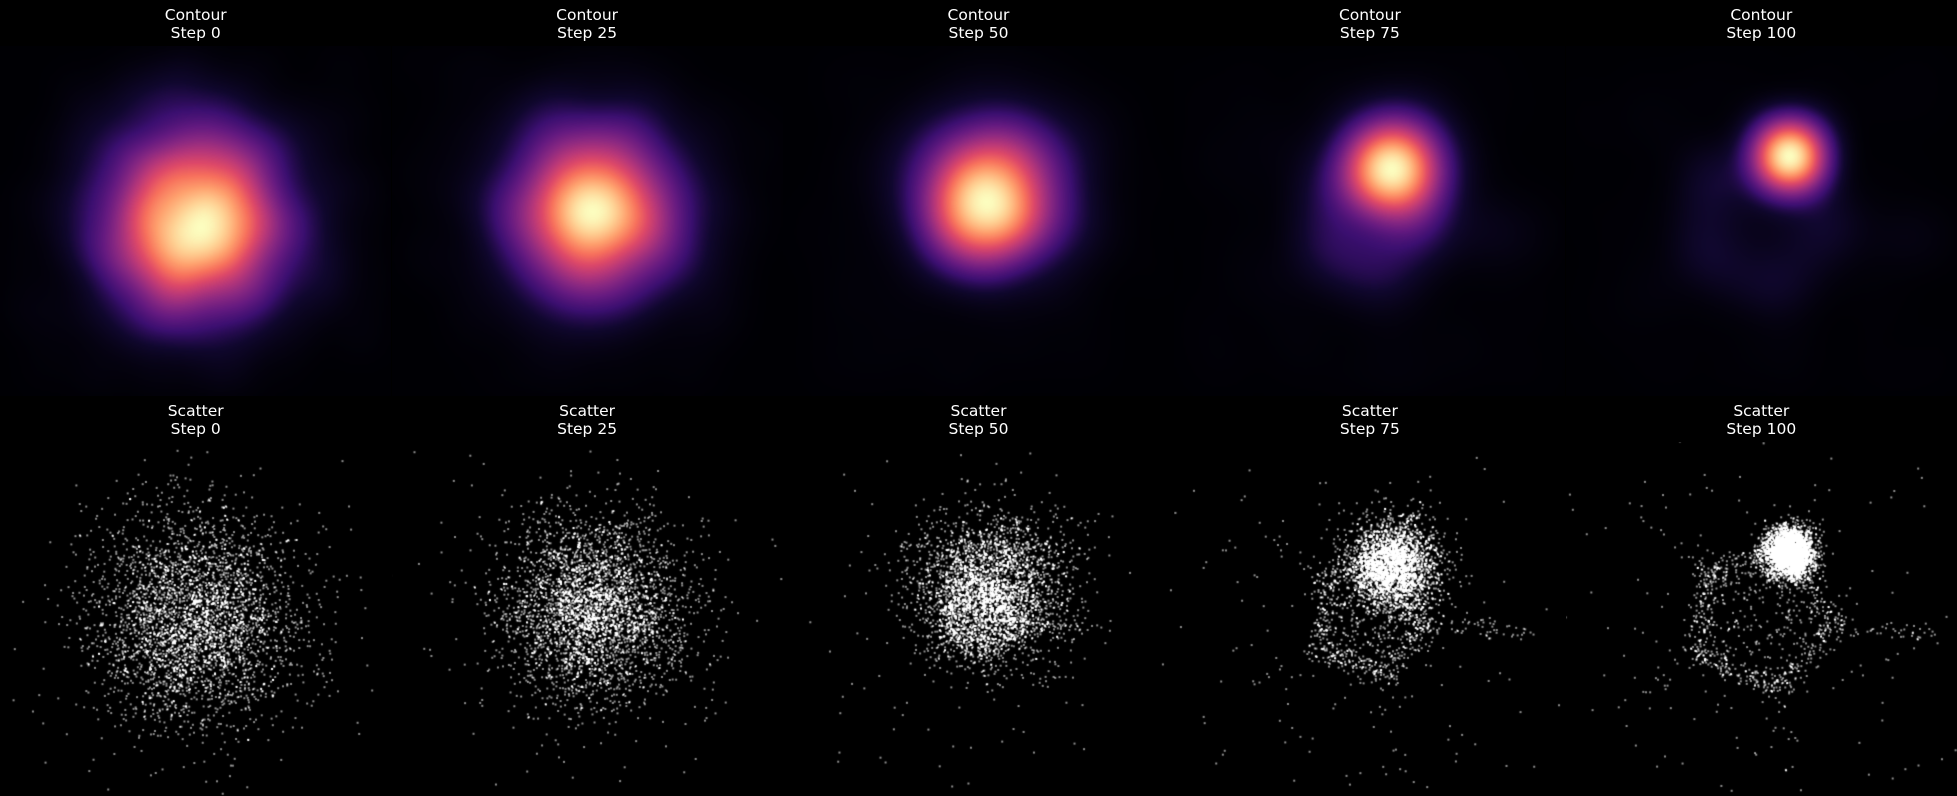  Describe the element at coordinates (1761, 619) in the screenshot. I see `scatter-plot-step-100-canvas` at that location.